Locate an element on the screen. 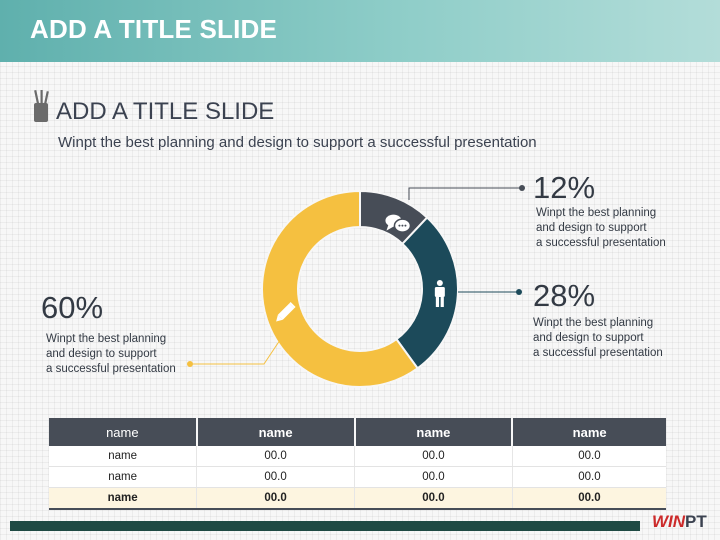 The height and width of the screenshot is (540, 720). footer-bar is located at coordinates (325, 526).